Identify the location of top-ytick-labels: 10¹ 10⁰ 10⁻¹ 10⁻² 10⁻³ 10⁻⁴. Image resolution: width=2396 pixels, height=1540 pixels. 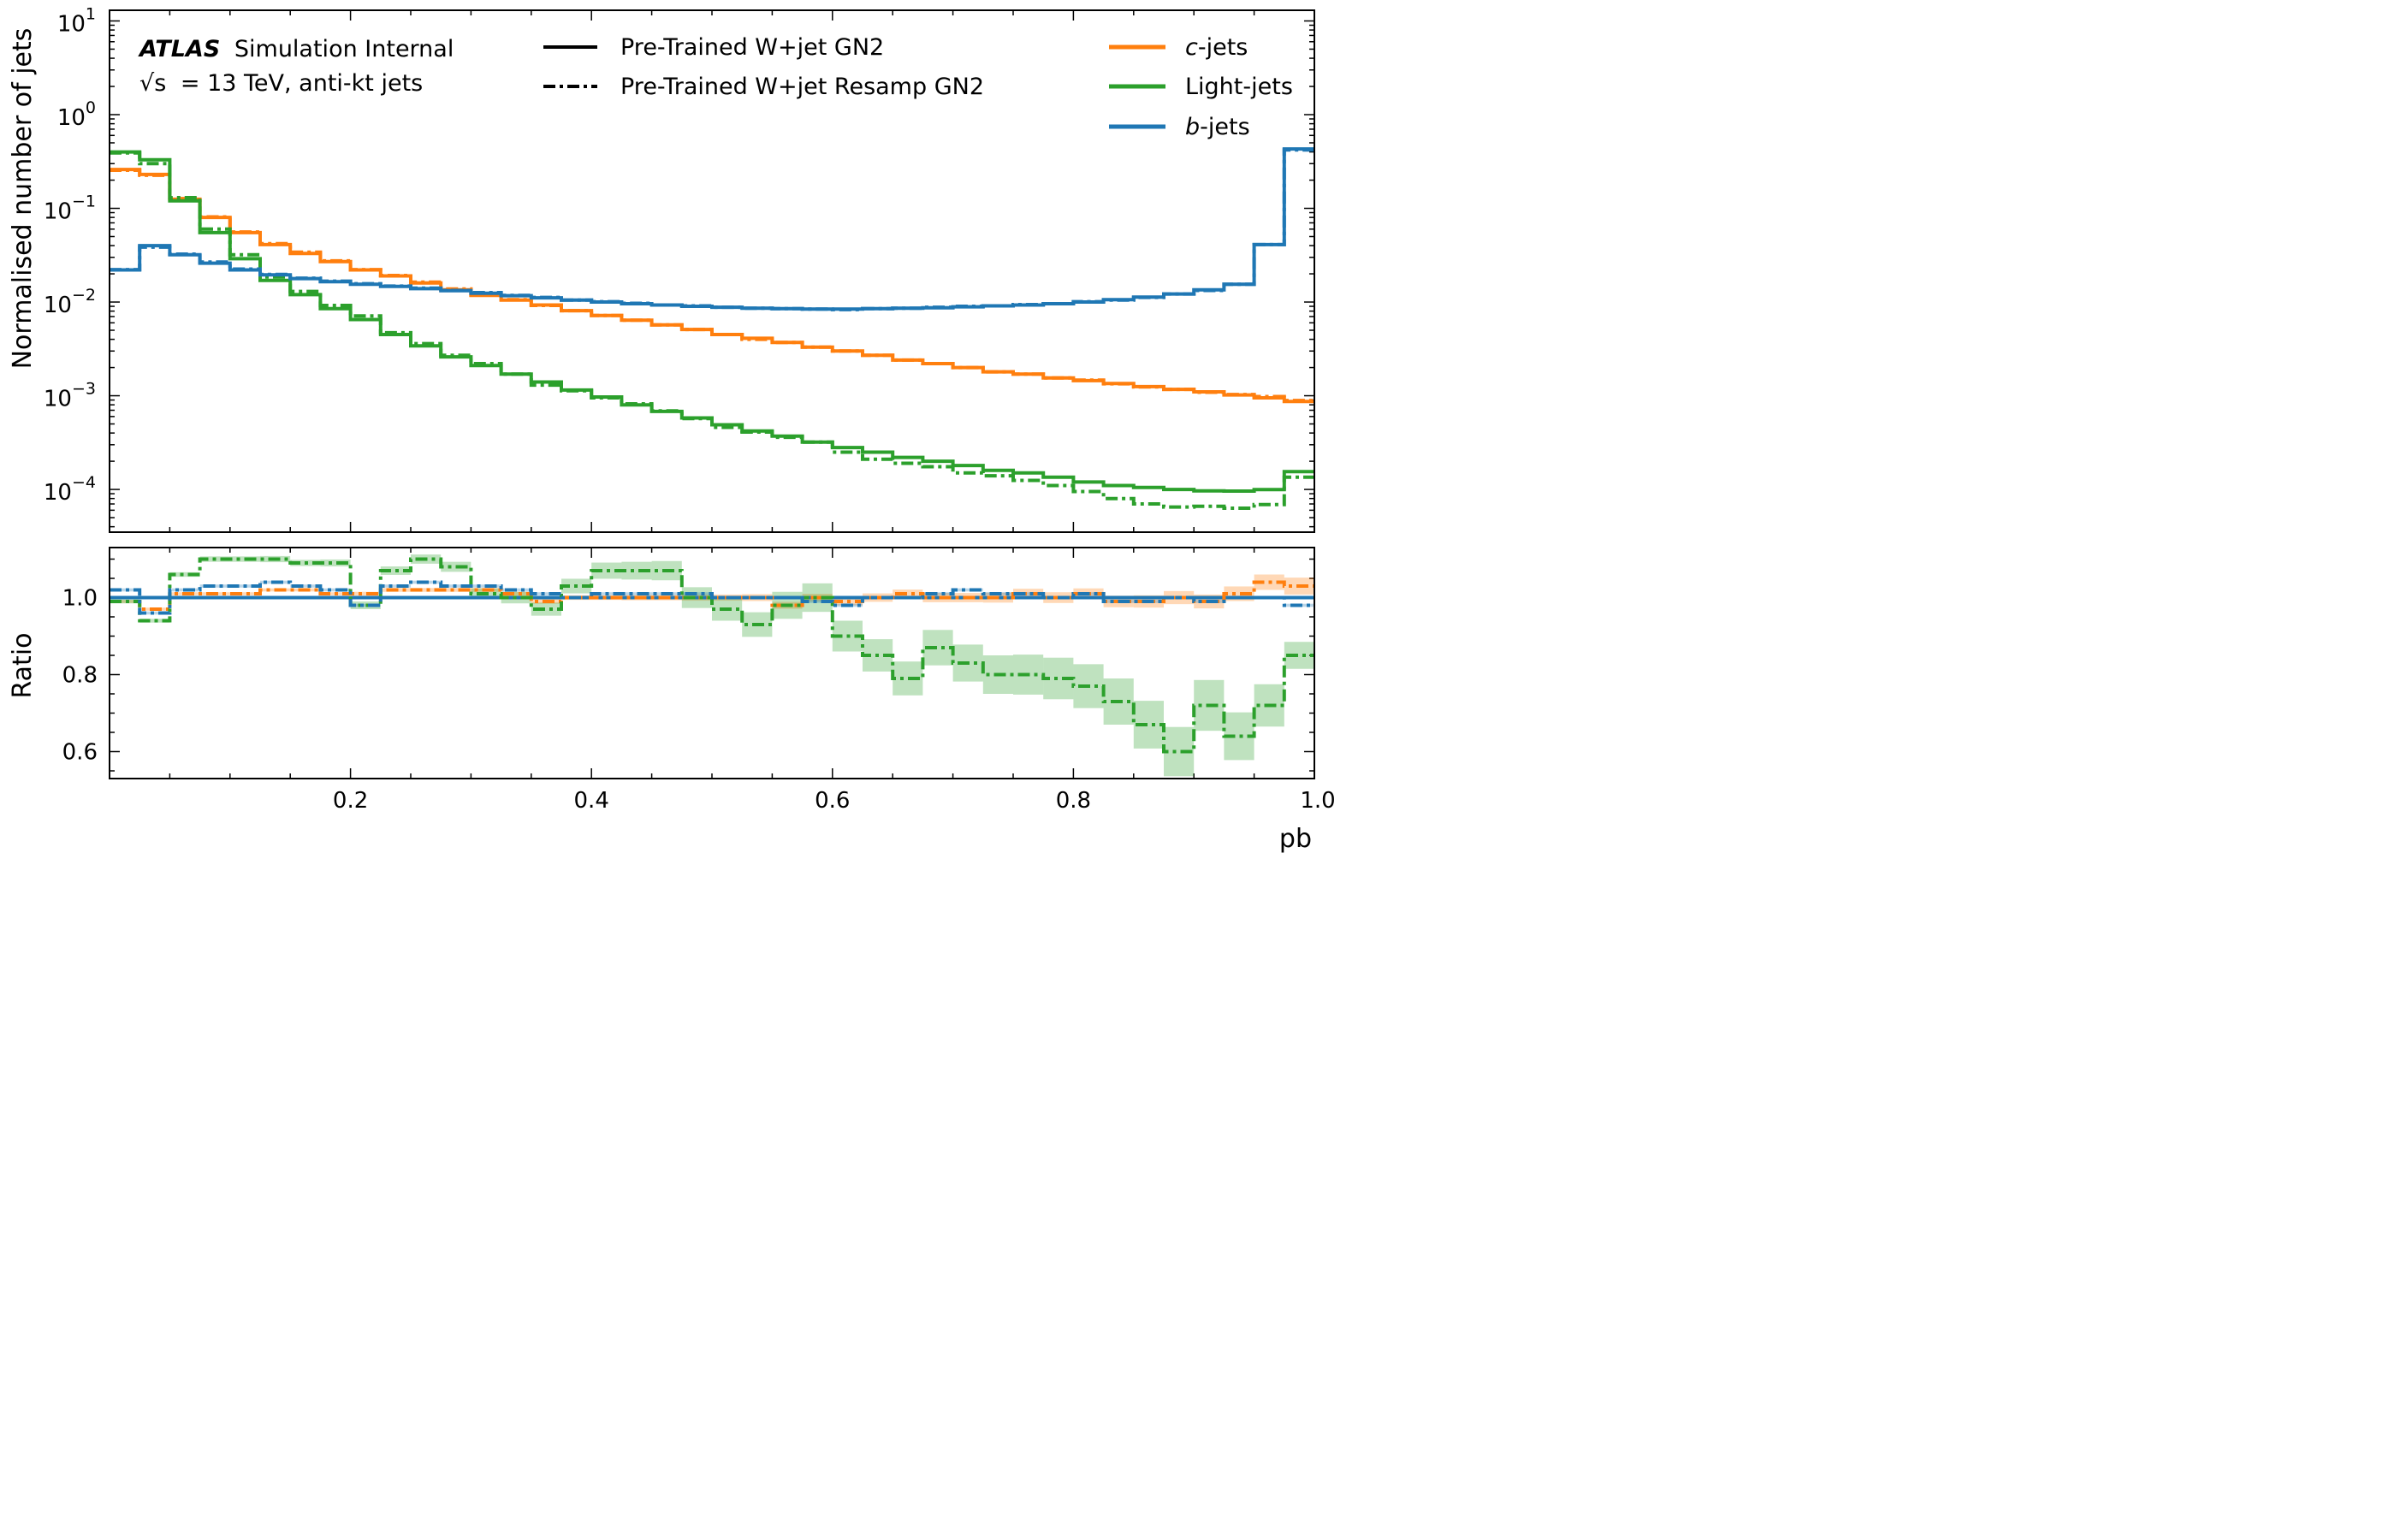
(70, 255).